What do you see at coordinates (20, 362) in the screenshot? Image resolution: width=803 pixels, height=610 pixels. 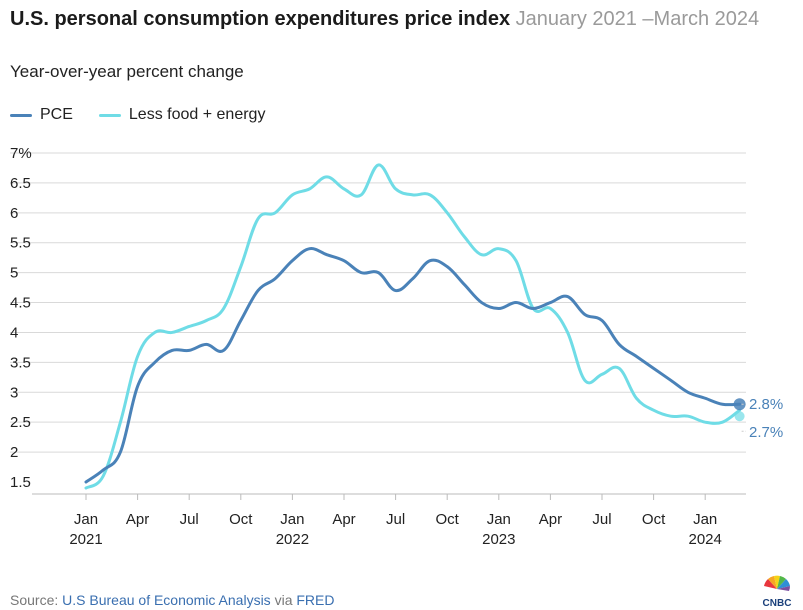 I see `y-tick-label: 3.5` at bounding box center [20, 362].